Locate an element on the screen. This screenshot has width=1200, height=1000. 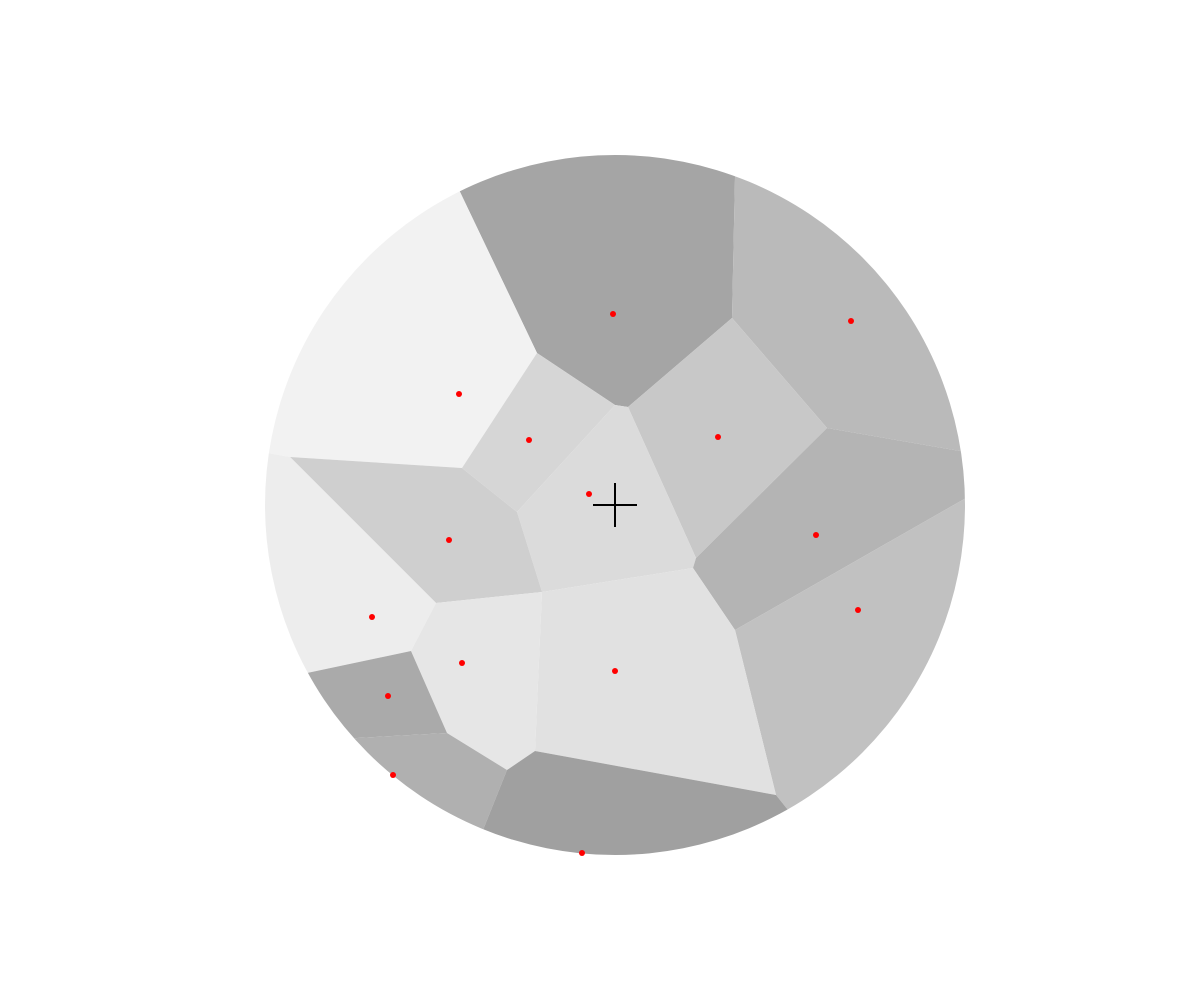
cell-left-center is located at coordinates (416, 530).